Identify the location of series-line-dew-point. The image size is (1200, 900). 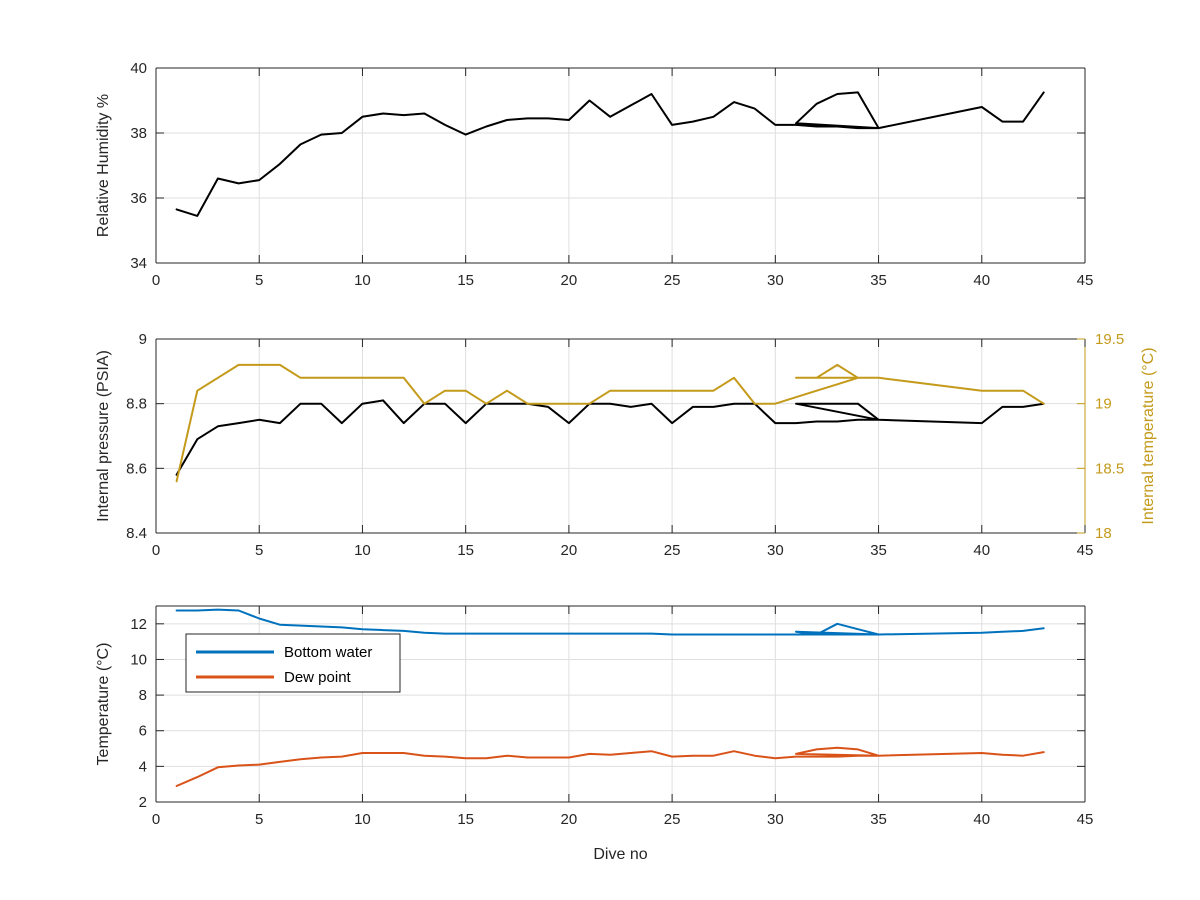
(610, 766).